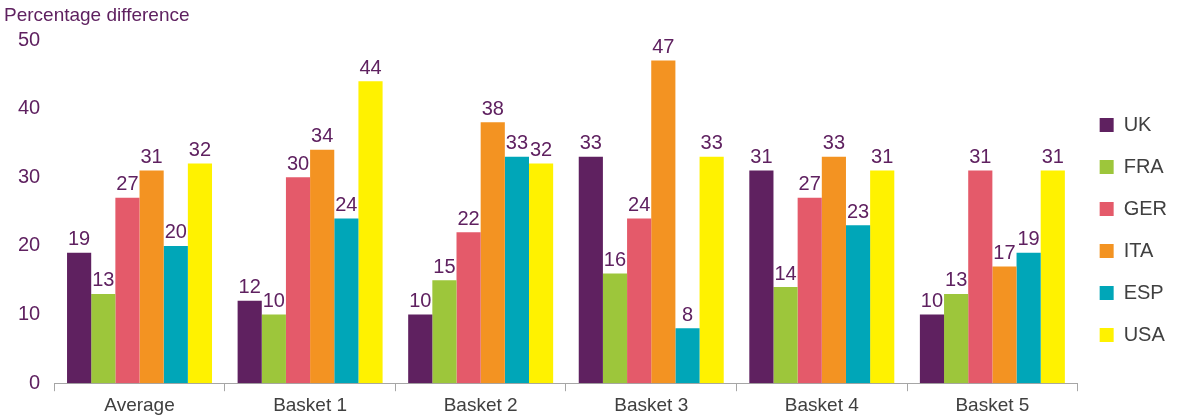  I want to click on data-label: 15, so click(444, 265).